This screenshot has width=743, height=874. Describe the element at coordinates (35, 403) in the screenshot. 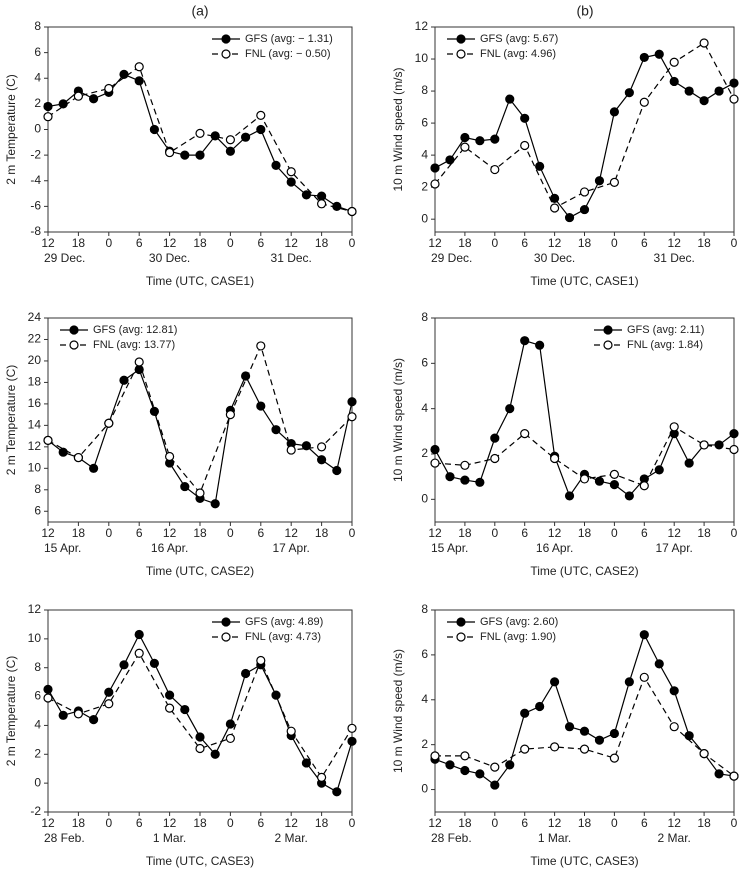

I see `y-tick-label: 16` at that location.